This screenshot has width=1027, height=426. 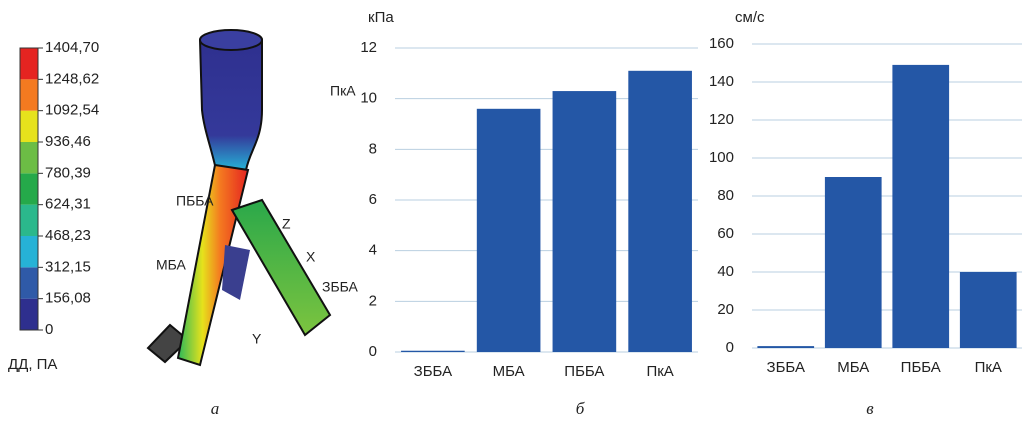 What do you see at coordinates (721, 81) in the screenshot?
I see `y-tick-label: 140` at bounding box center [721, 81].